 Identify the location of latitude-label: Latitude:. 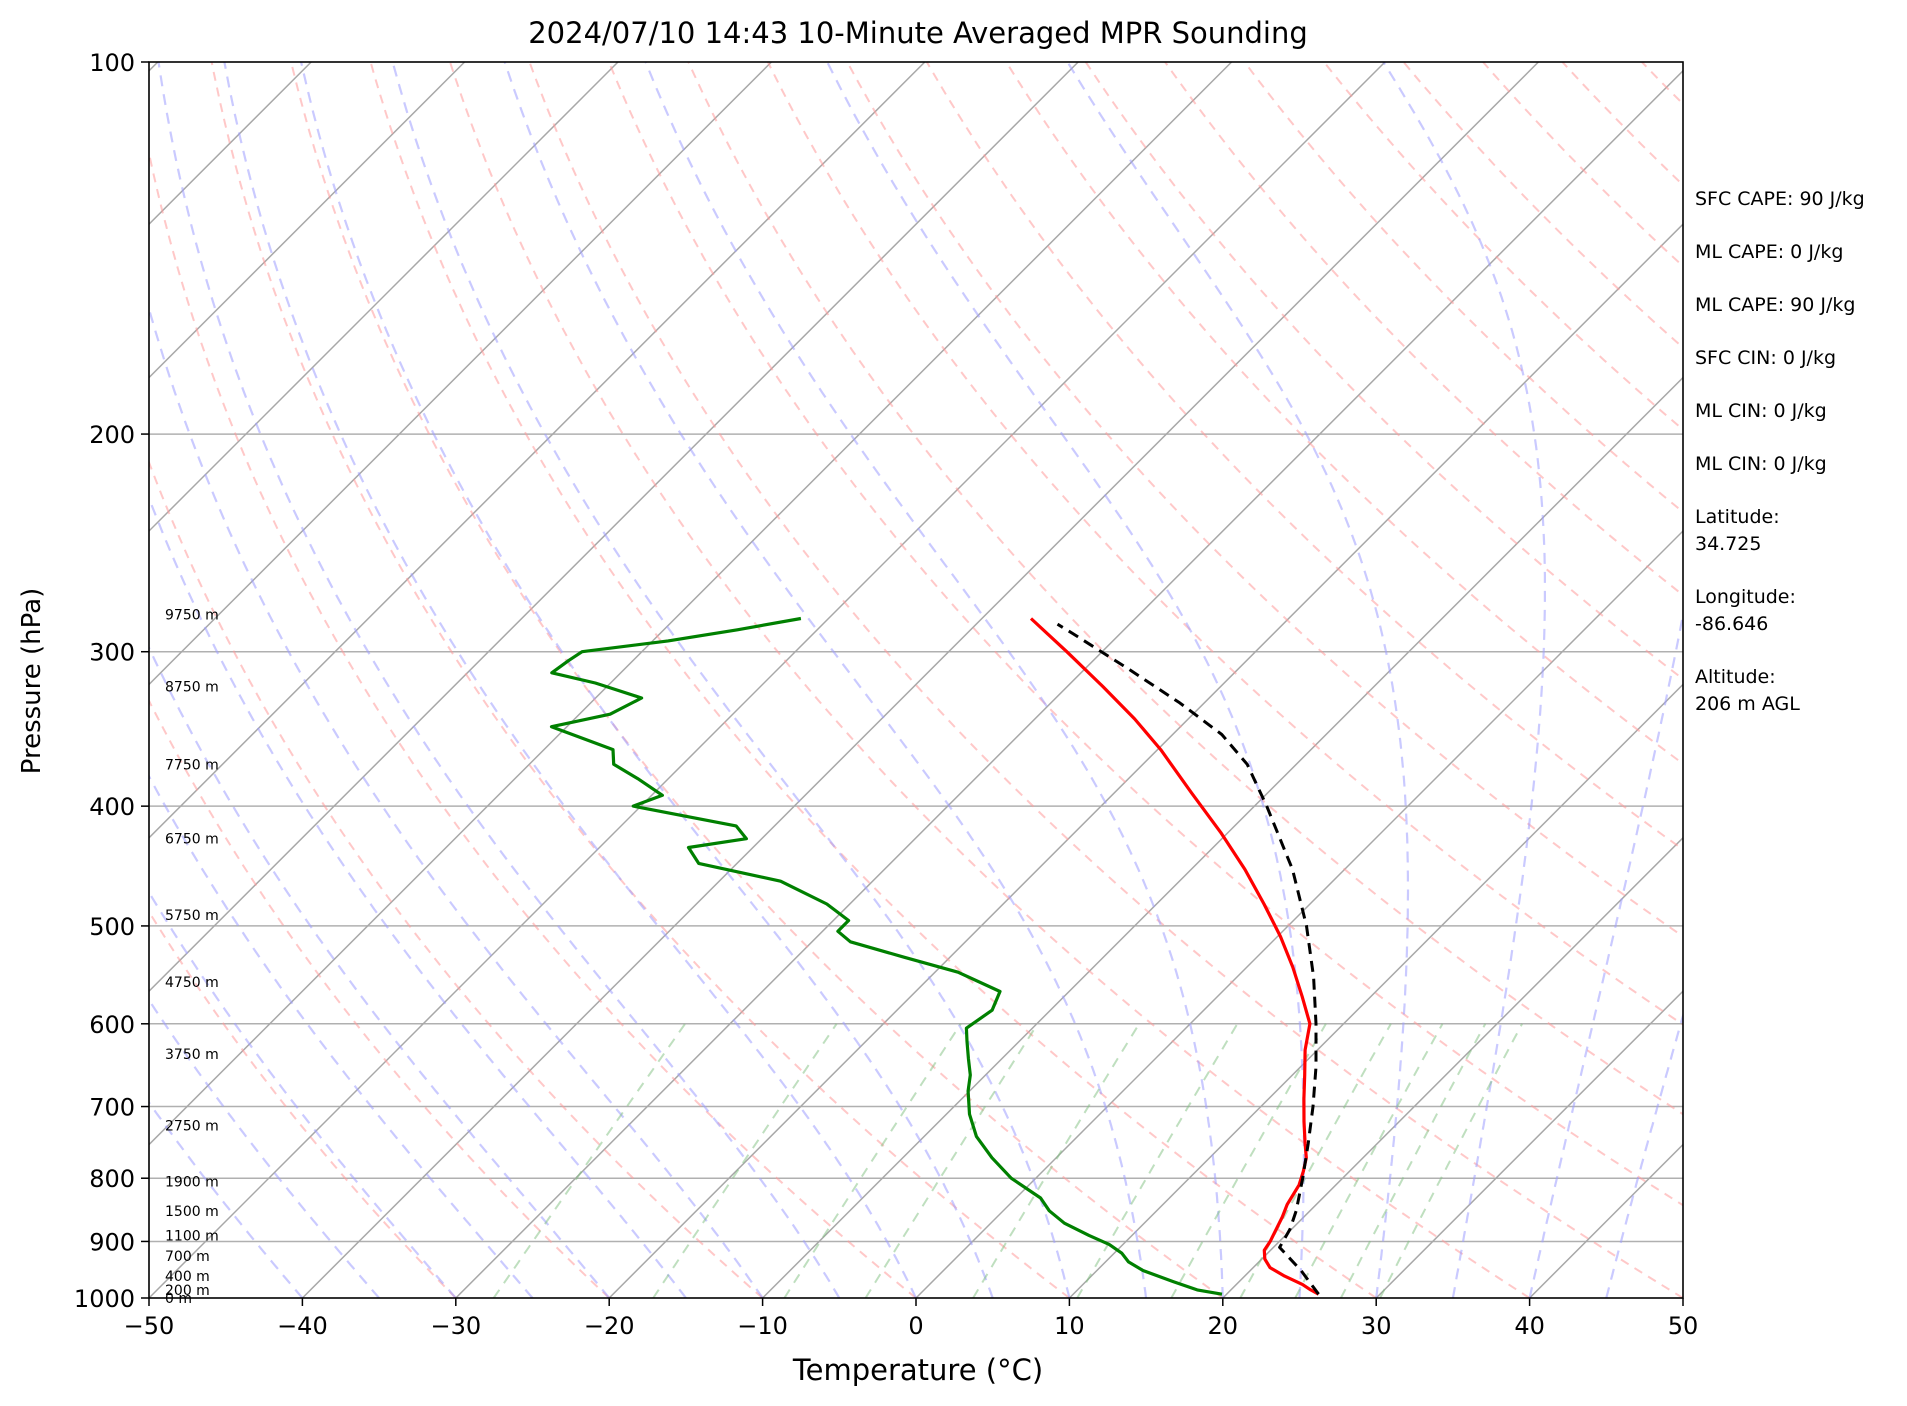
(1737, 517).